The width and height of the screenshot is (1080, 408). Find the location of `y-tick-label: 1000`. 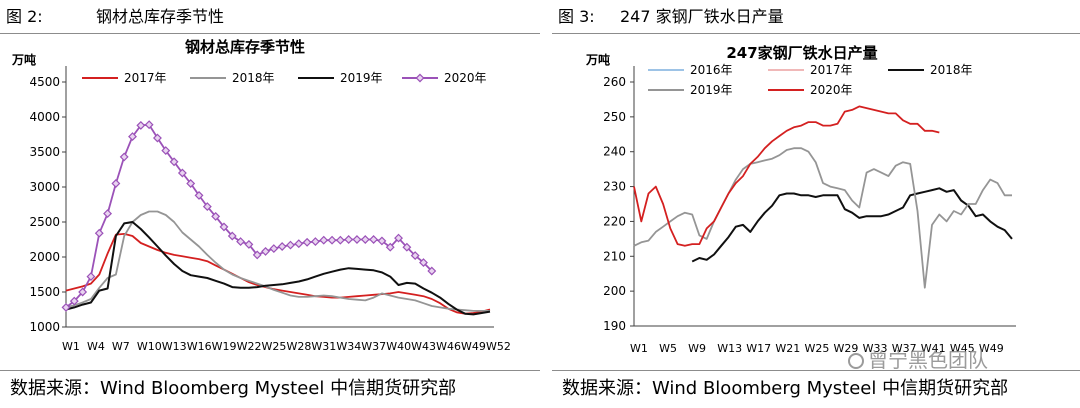

y-tick-label: 1000 is located at coordinates (44, 327).